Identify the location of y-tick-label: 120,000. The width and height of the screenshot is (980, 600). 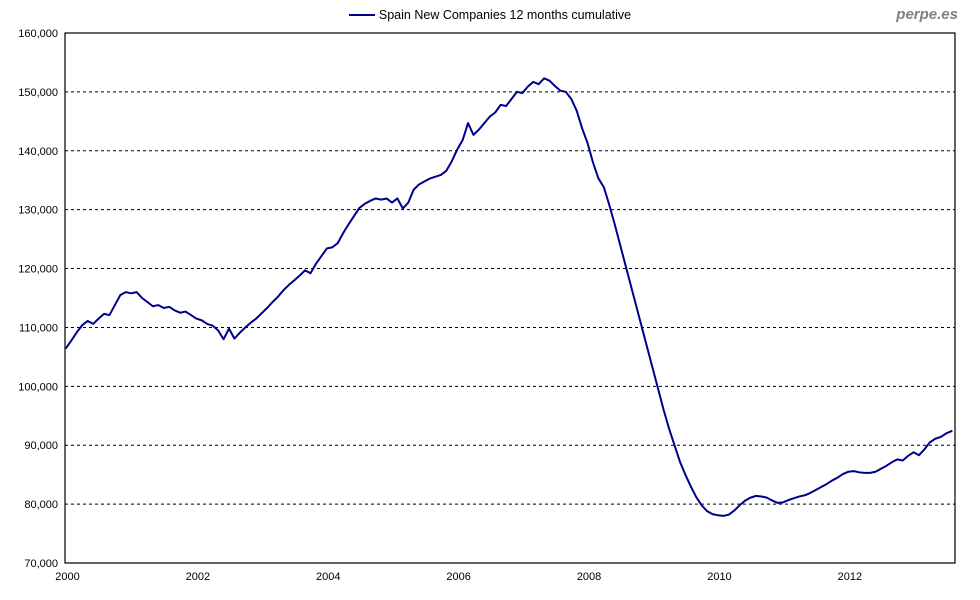
(38, 270).